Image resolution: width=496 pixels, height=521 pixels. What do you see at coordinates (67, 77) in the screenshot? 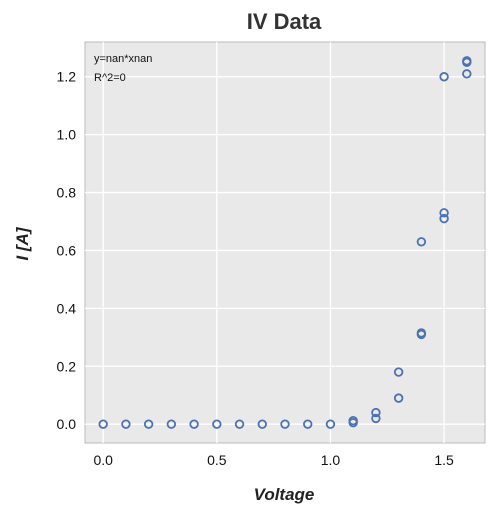
I see `y-tick-label: 1.2` at bounding box center [67, 77].